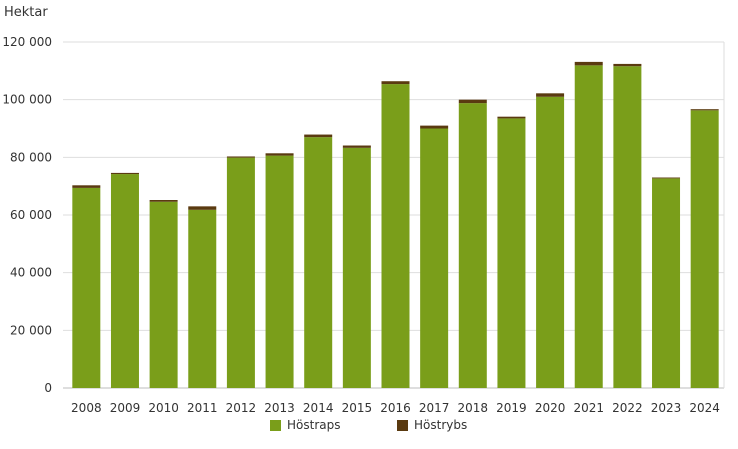  Describe the element at coordinates (318, 408) in the screenshot. I see `x-tick-label: 2014` at that location.